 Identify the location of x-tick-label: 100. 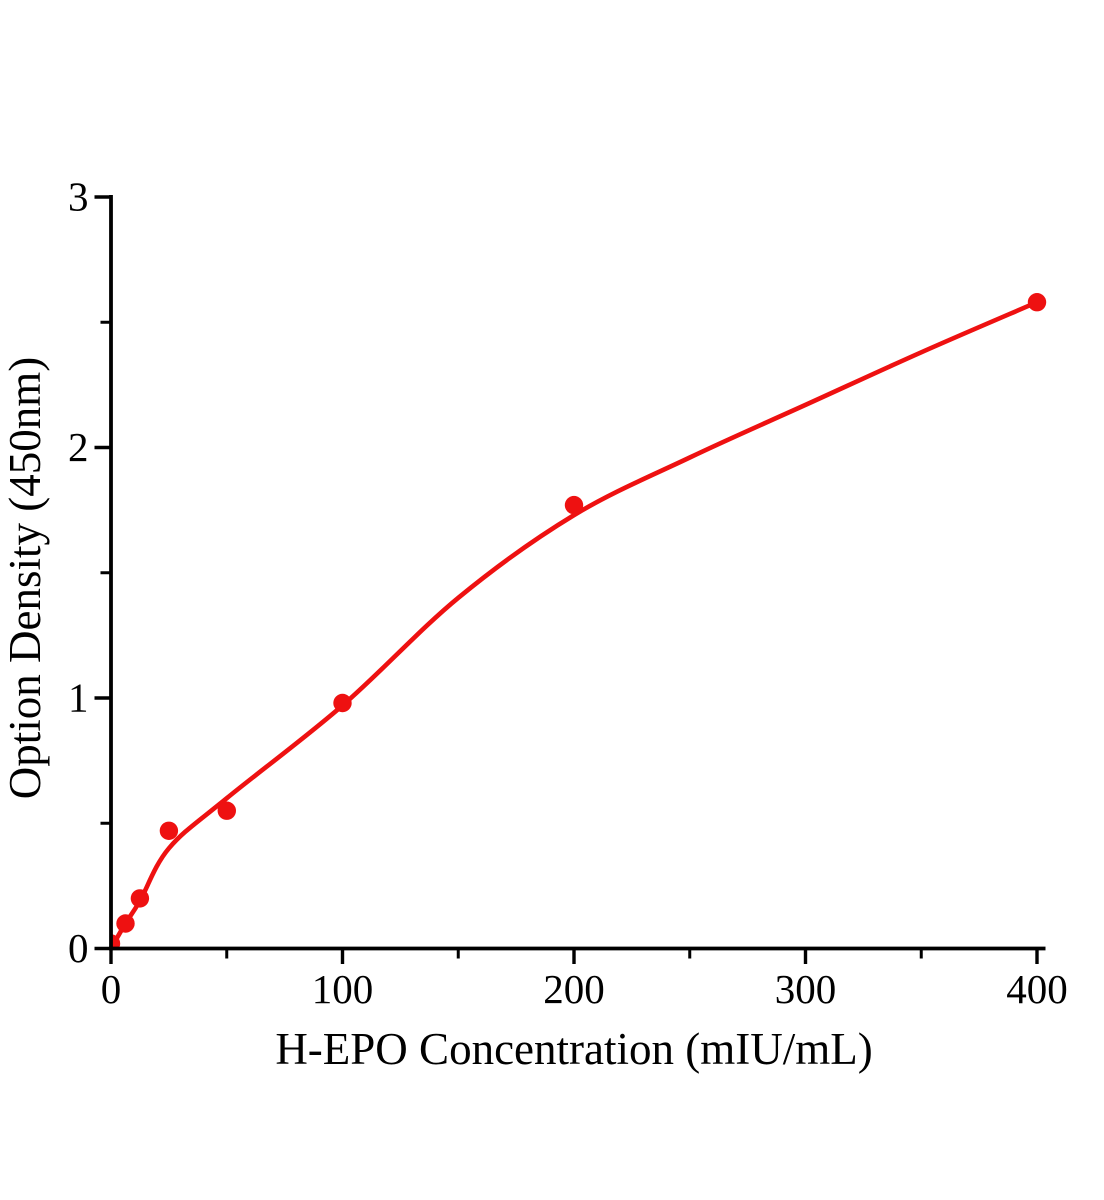
(343, 989).